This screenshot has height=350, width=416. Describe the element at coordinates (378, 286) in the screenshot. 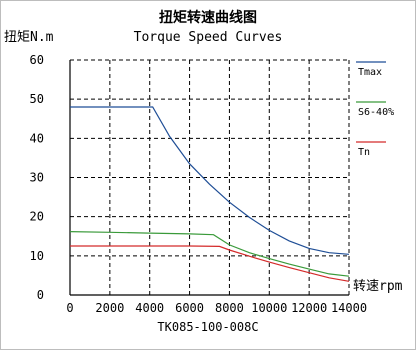

I see `x-axis-label: 转速rpm` at that location.